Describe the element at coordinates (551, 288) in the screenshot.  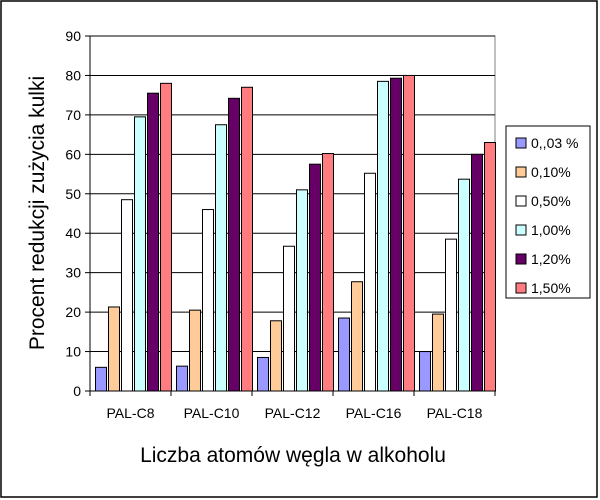
I see `legend-label: 1,50%` at that location.